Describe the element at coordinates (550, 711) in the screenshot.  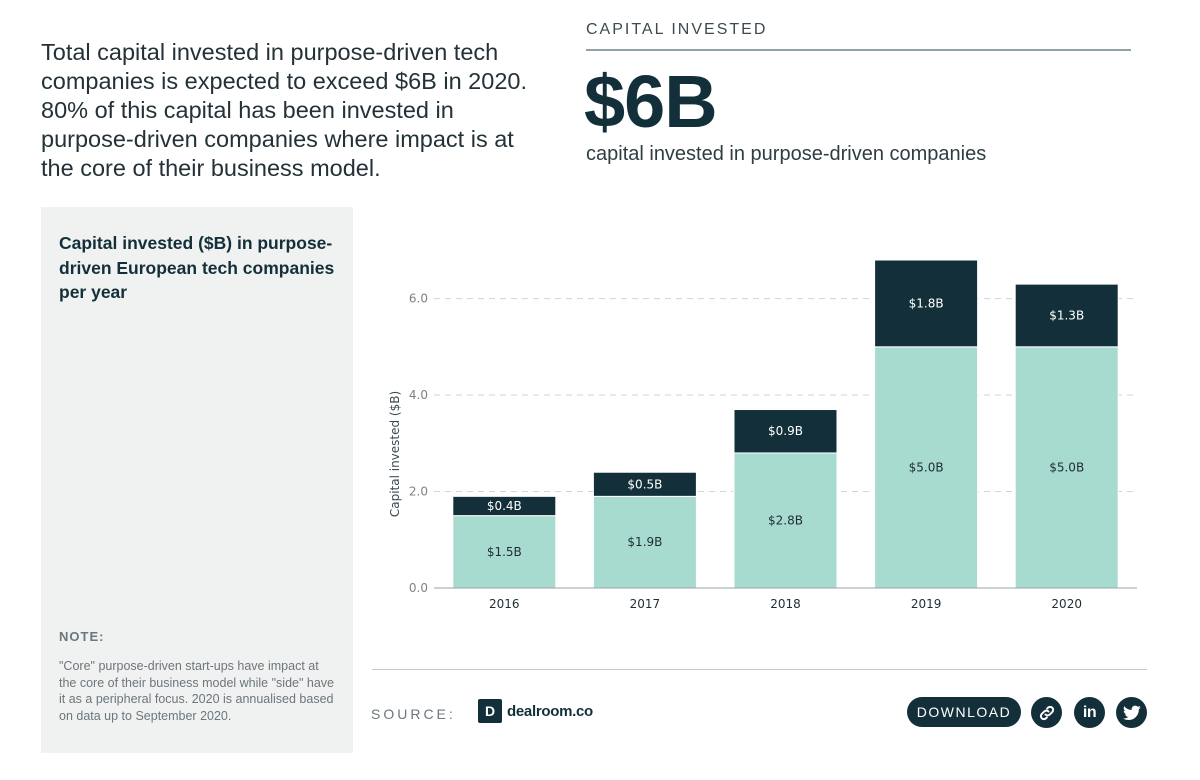
I see `dealroom-logo-text: dealroom.co` at that location.